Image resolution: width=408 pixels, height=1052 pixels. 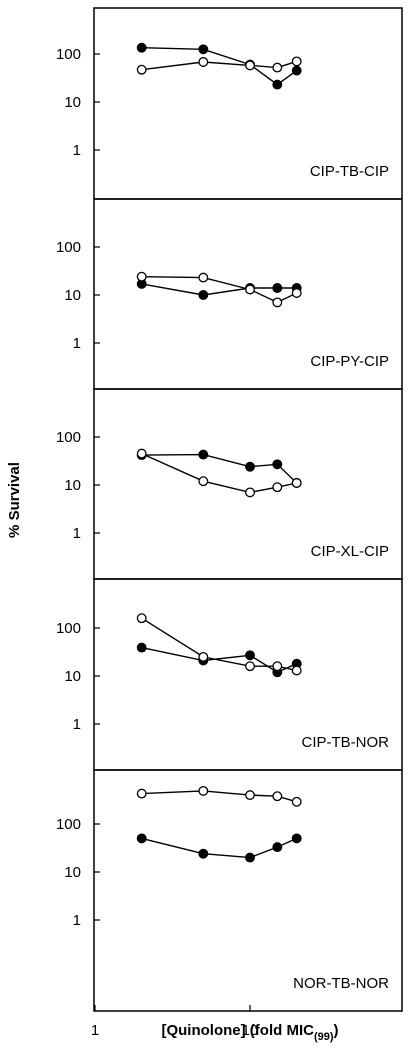 I want to click on panel-label: NOR-TB-NOR, so click(x=341, y=983).